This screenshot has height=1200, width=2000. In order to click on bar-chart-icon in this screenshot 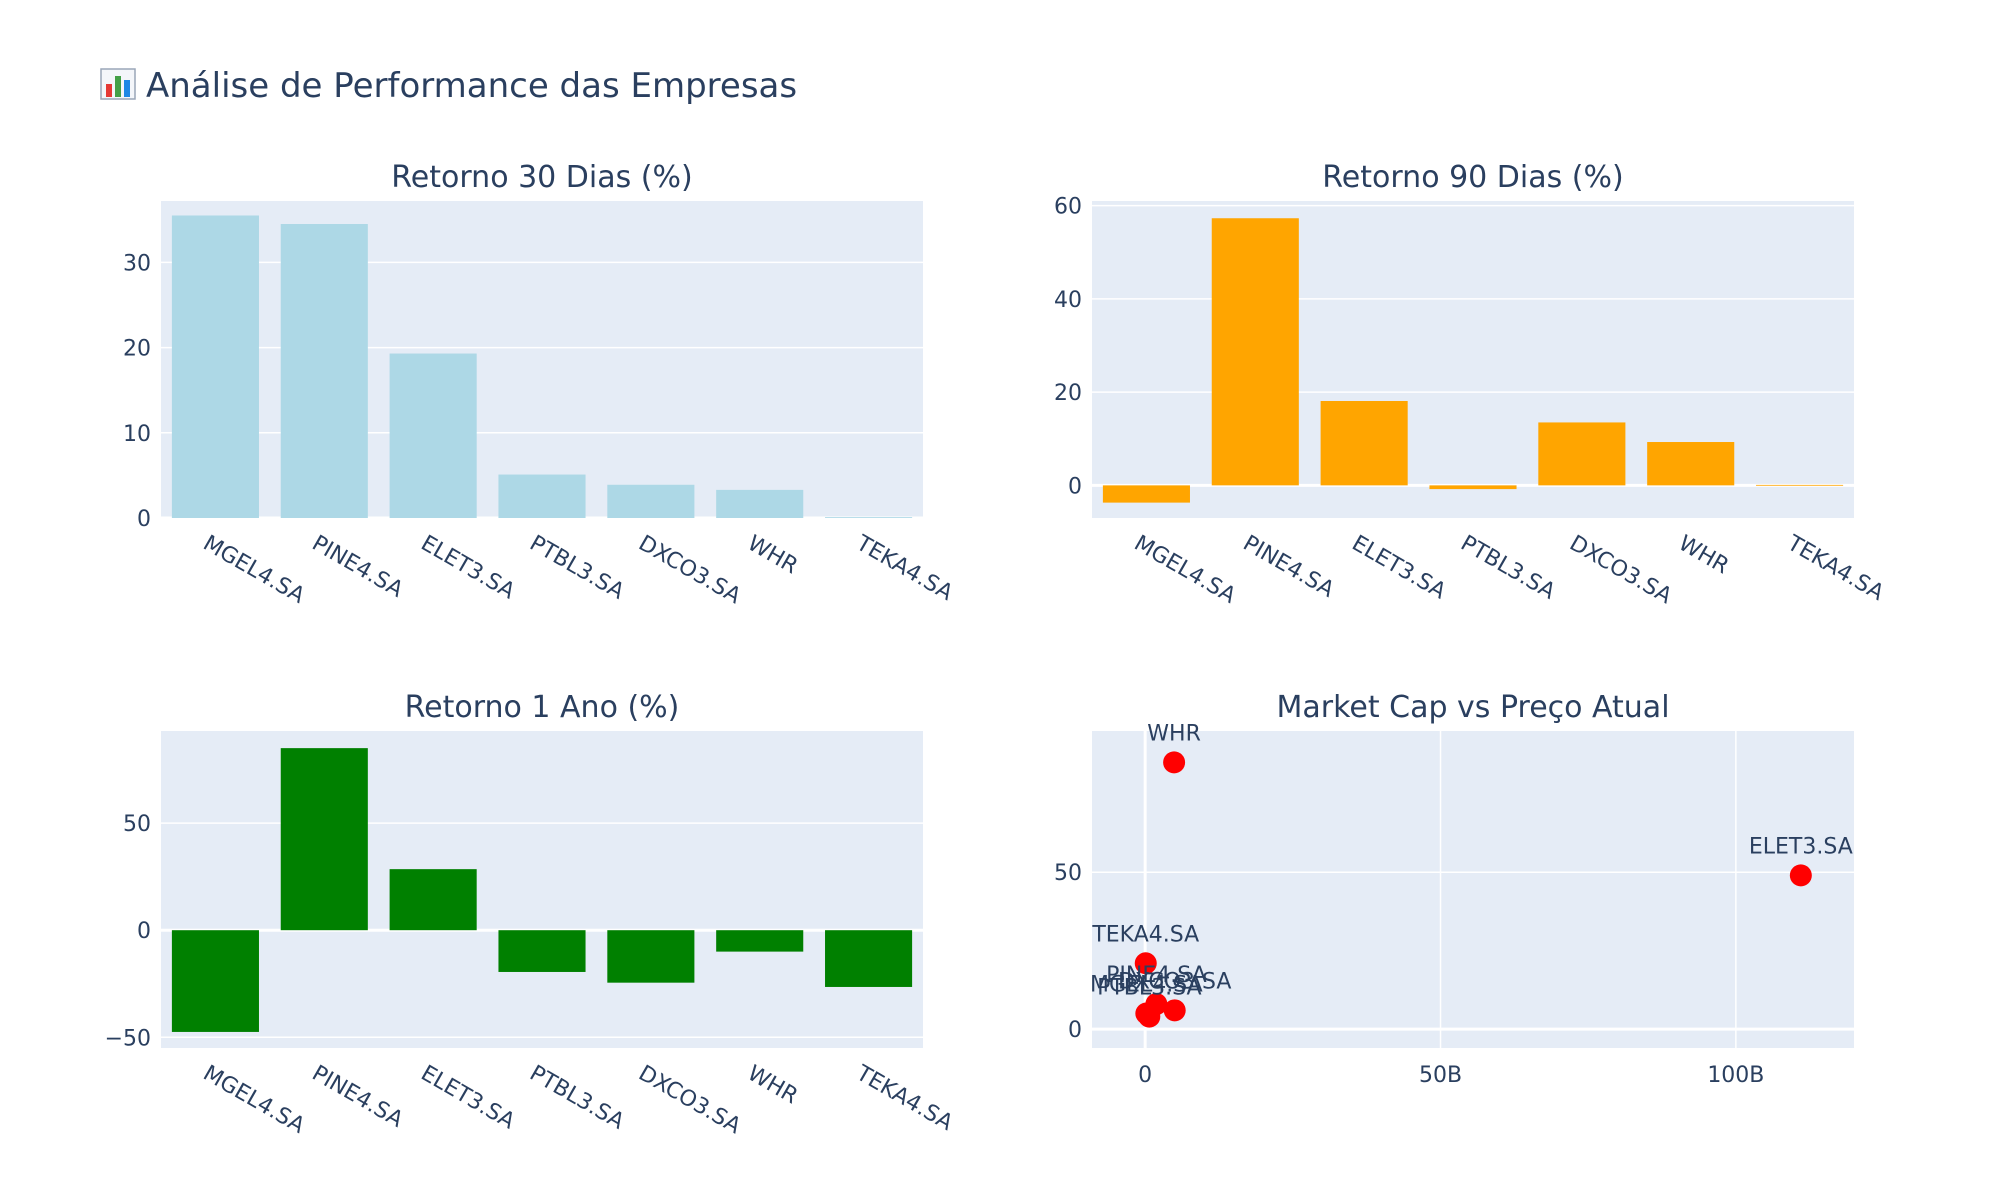, I will do `click(118, 84)`.